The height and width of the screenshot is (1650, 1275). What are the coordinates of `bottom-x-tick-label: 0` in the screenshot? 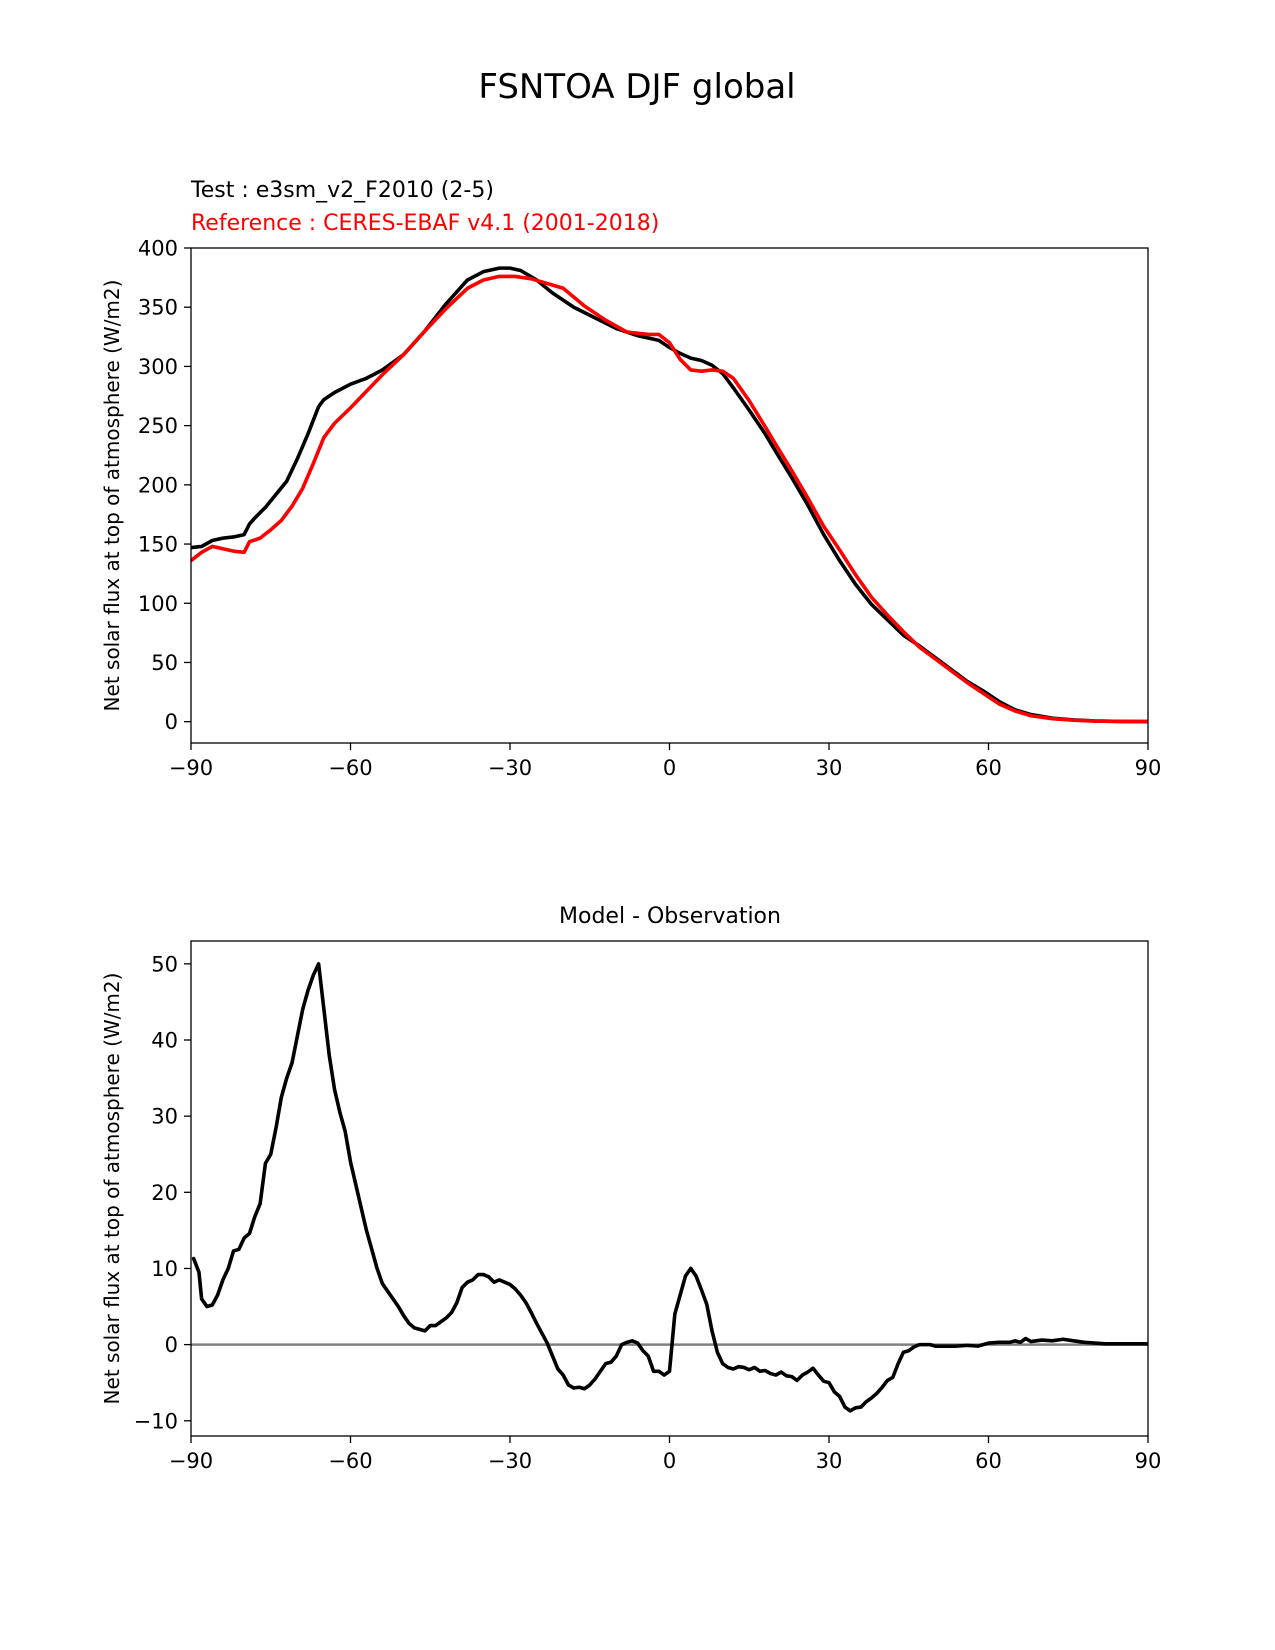 It's located at (669, 1461).